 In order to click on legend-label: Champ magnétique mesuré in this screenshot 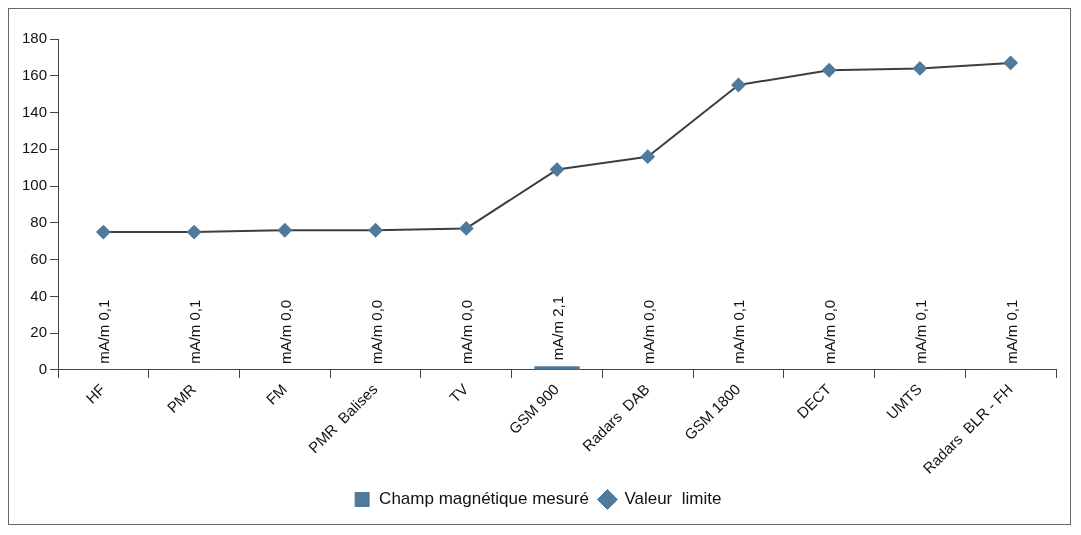, I will do `click(484, 499)`.